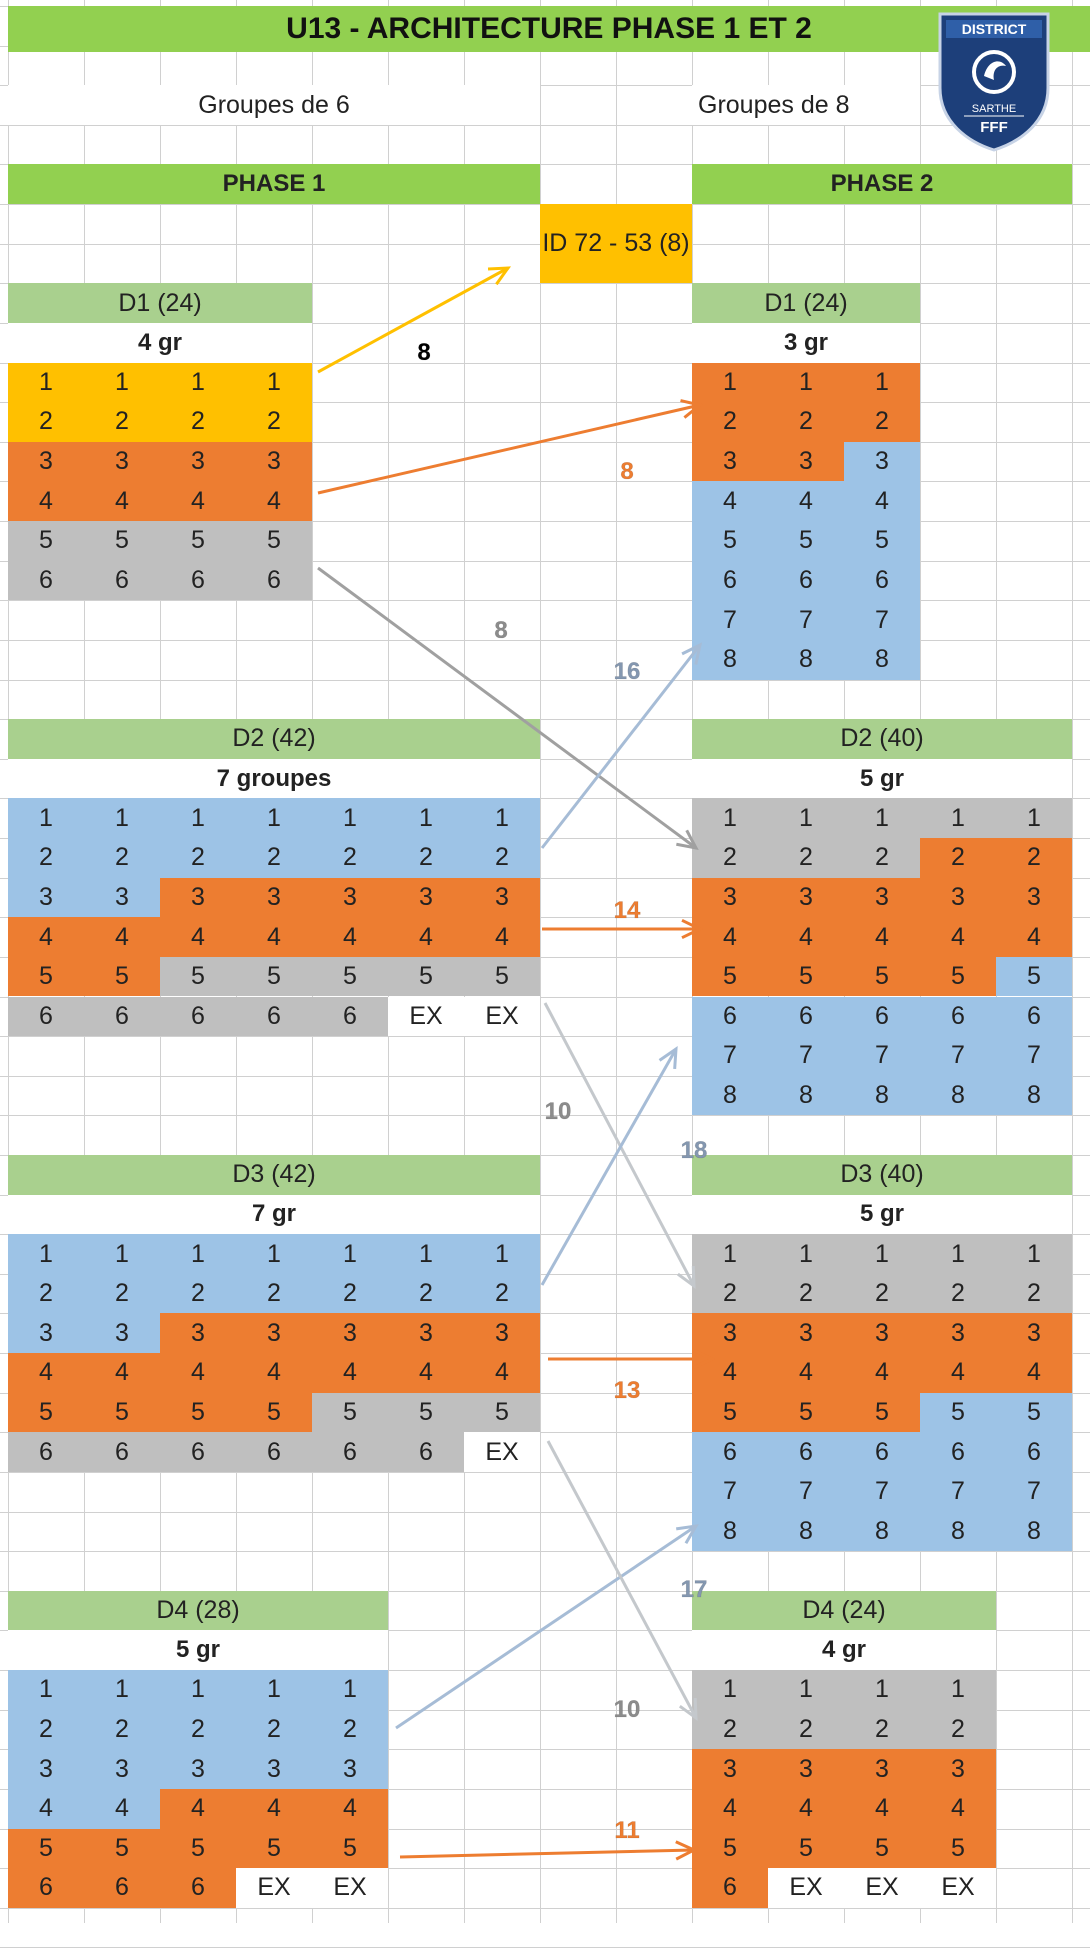 The width and height of the screenshot is (1090, 1948). What do you see at coordinates (274, 1214) in the screenshot?
I see `phase1-groups-count: 7 gr` at bounding box center [274, 1214].